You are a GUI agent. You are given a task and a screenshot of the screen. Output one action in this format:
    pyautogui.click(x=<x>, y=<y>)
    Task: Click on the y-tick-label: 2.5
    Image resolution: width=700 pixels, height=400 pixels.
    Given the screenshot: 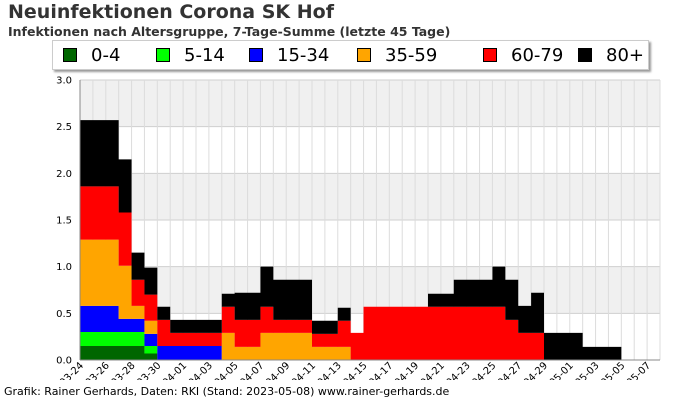 What is the action you would take?
    pyautogui.click(x=64, y=127)
    